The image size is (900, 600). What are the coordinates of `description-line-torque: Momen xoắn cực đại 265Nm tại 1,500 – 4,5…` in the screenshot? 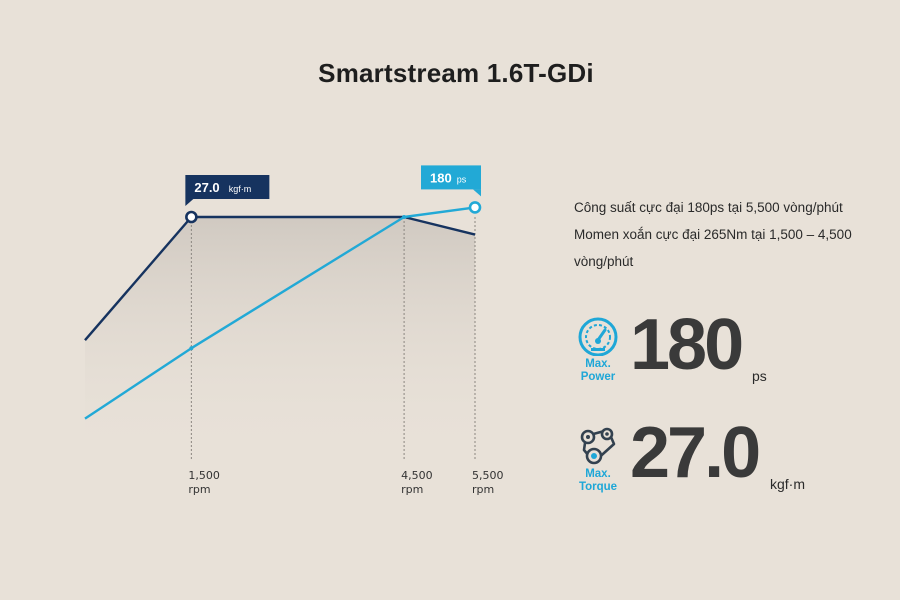 It's located at (713, 234).